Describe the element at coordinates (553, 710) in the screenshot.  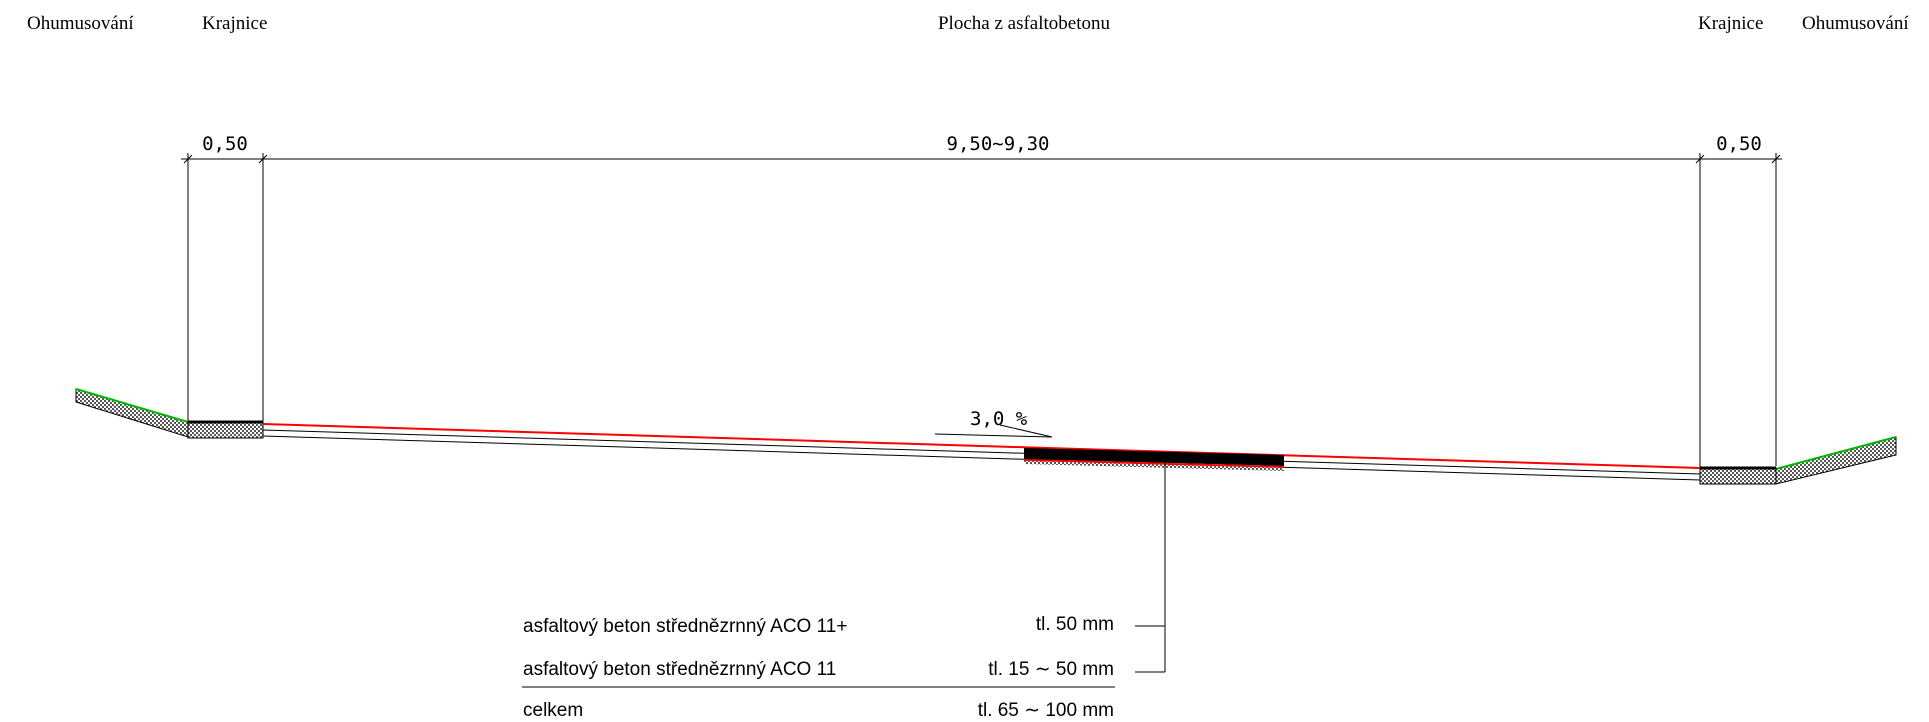
I see `total-name: celkem` at that location.